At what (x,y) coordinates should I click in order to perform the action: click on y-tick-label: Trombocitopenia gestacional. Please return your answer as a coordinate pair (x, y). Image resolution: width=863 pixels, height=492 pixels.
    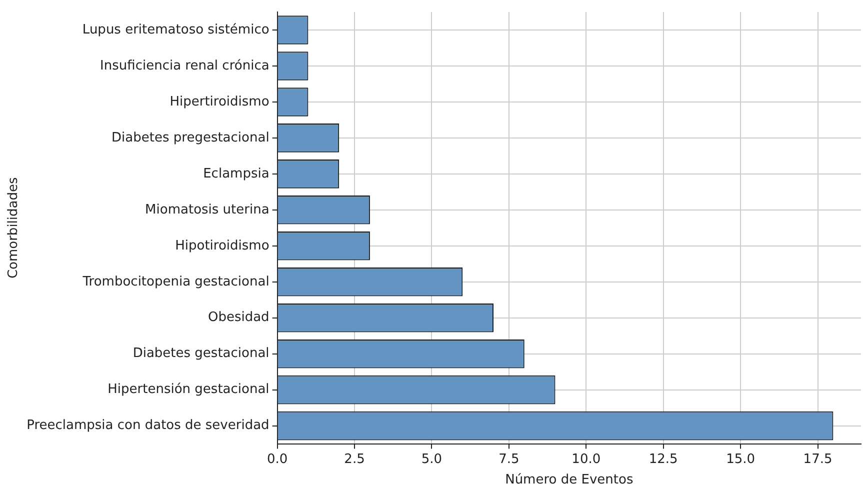
    Looking at the image, I should click on (176, 282).